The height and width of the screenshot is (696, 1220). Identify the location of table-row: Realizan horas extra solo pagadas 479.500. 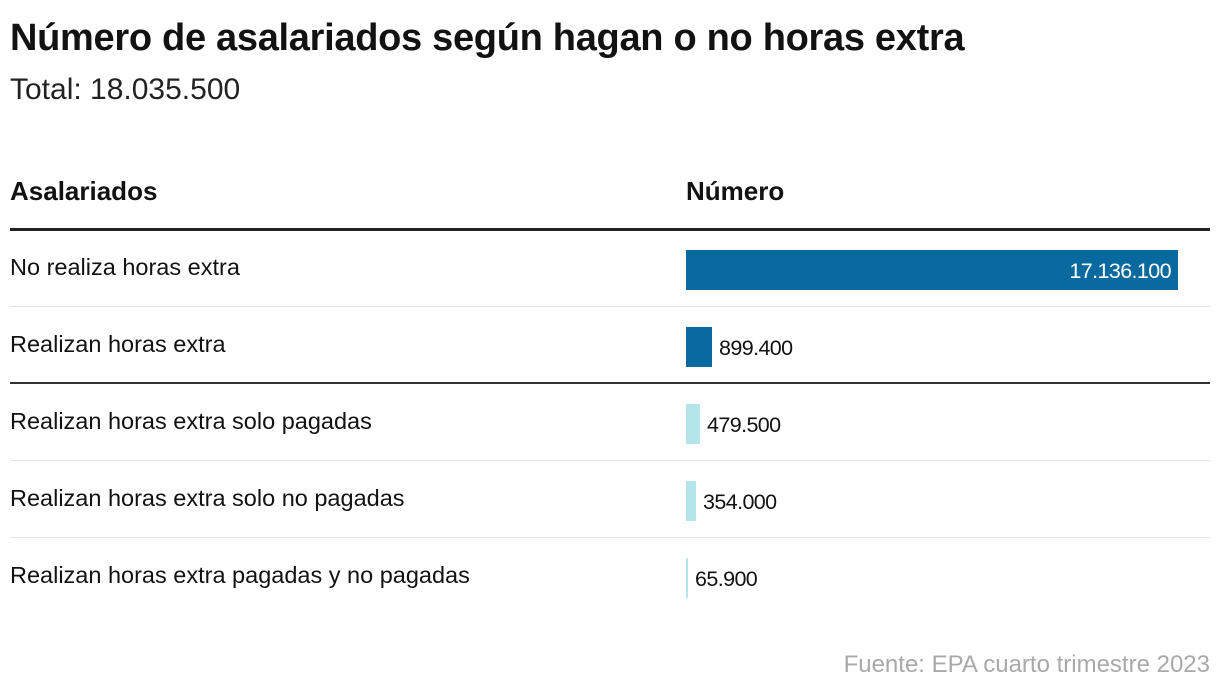
(610, 422).